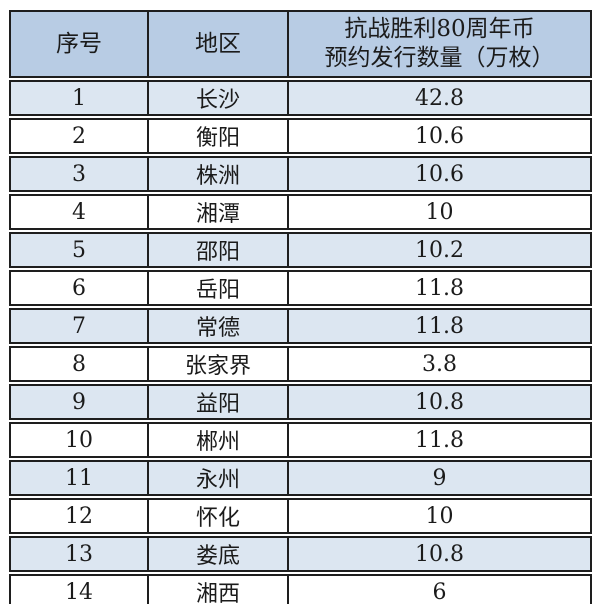  I want to click on value-cell: 9, so click(439, 478).